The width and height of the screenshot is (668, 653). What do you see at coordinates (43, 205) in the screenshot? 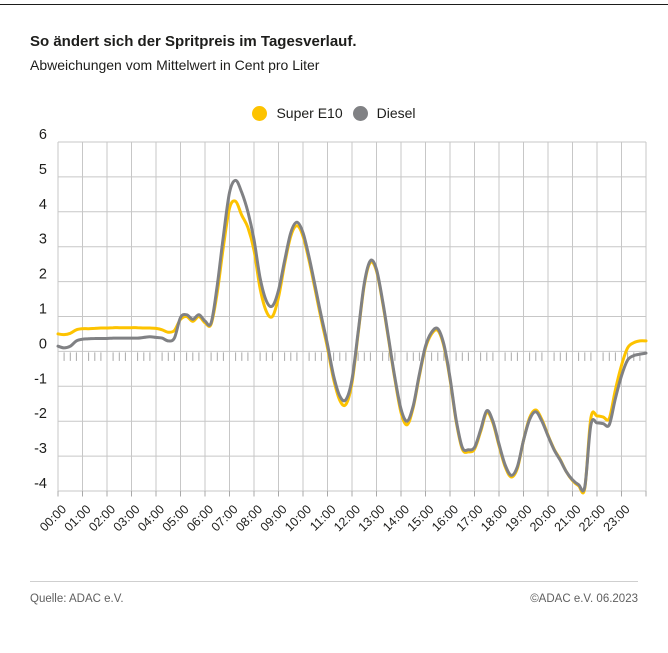
I see `y-tick-label: 4` at bounding box center [43, 205].